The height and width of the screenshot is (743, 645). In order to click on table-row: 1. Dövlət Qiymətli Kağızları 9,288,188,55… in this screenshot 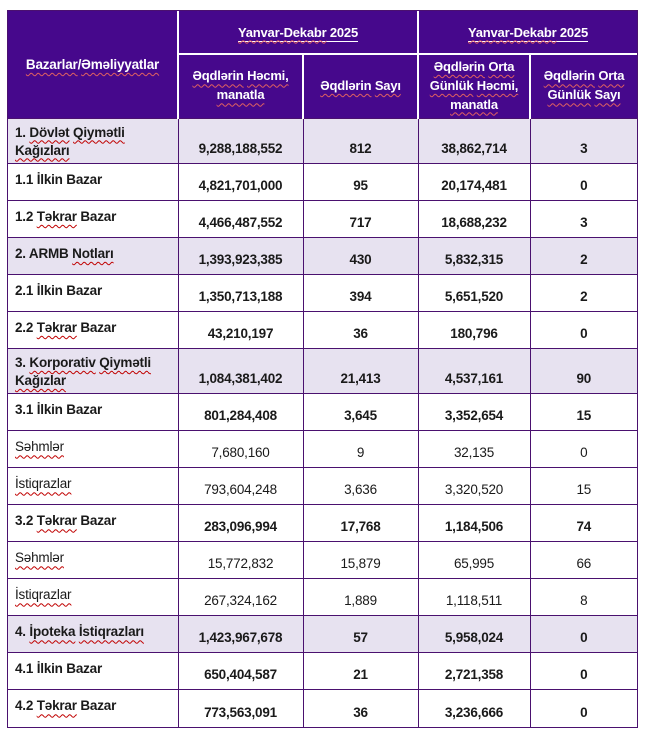, I will do `click(322, 140)`.